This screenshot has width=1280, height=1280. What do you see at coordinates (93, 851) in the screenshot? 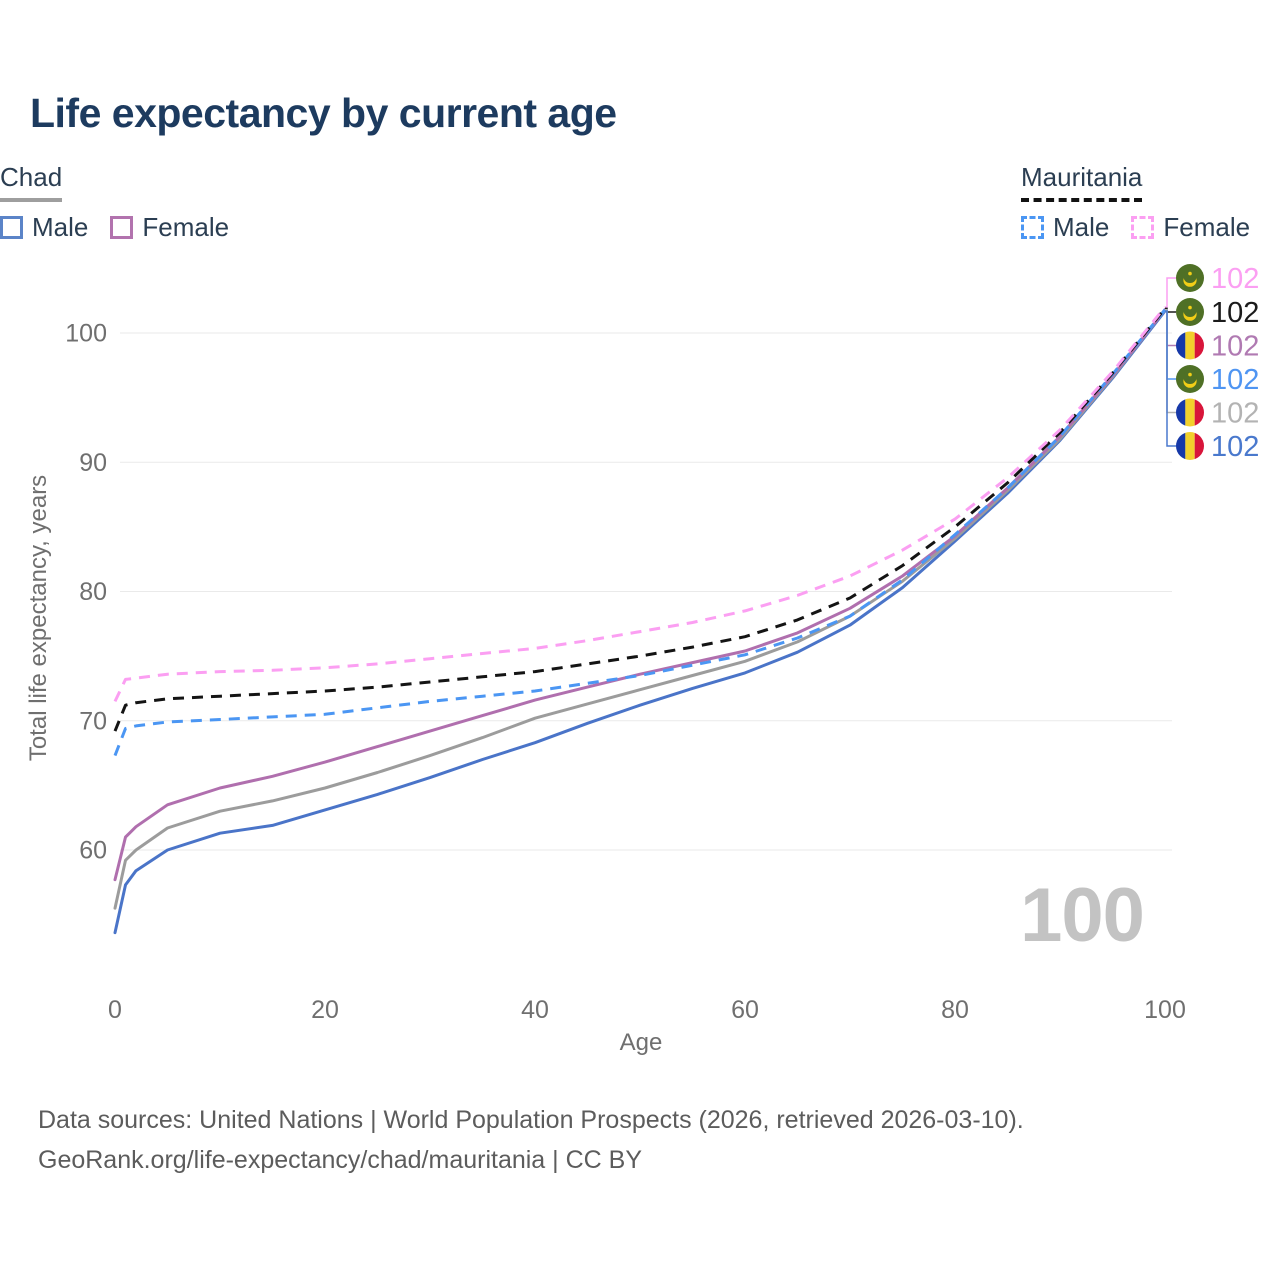
I see `y-tick-60: 60` at bounding box center [93, 851].